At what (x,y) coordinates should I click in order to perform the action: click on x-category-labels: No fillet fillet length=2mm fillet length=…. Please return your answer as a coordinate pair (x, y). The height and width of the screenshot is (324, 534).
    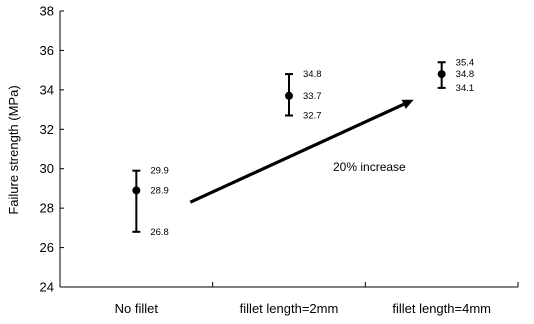
    Looking at the image, I should click on (303, 308).